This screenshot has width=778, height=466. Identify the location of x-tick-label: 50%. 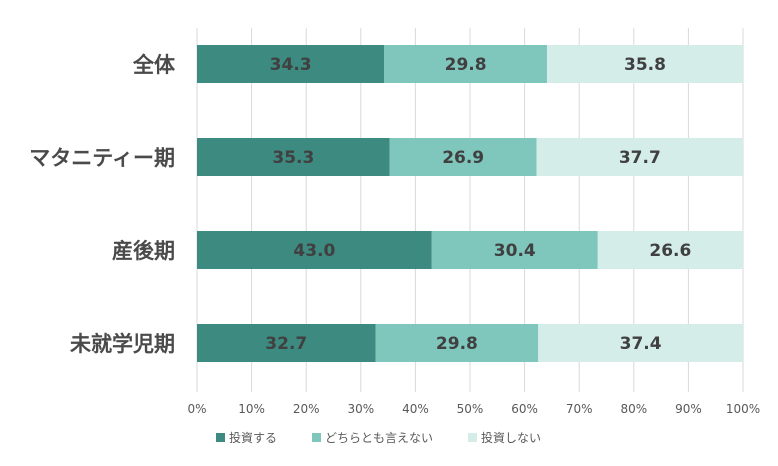
(470, 409).